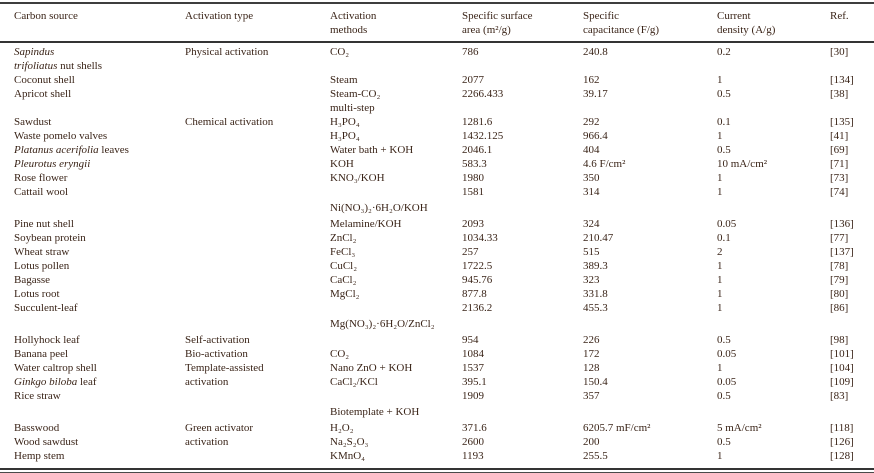 The height and width of the screenshot is (473, 874). Describe the element at coordinates (473, 456) in the screenshot. I see `cell-specific-surface-area: 1193` at that location.